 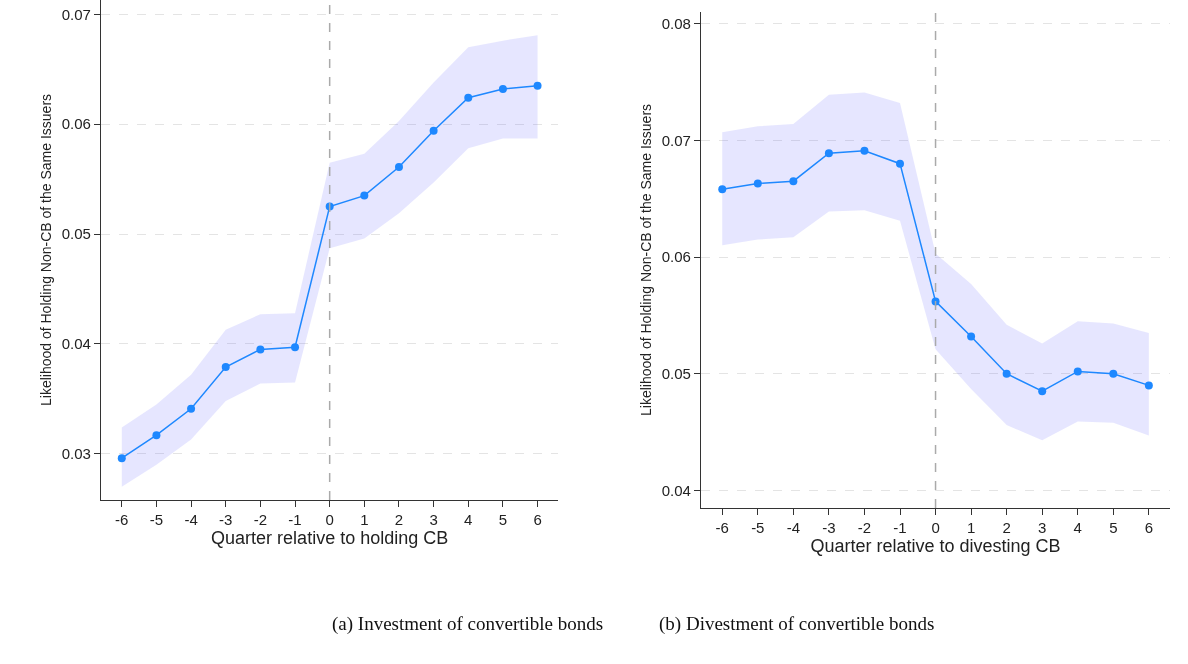 What do you see at coordinates (797, 624) in the screenshot?
I see `text: (b) Divestment of convertible bonds` at bounding box center [797, 624].